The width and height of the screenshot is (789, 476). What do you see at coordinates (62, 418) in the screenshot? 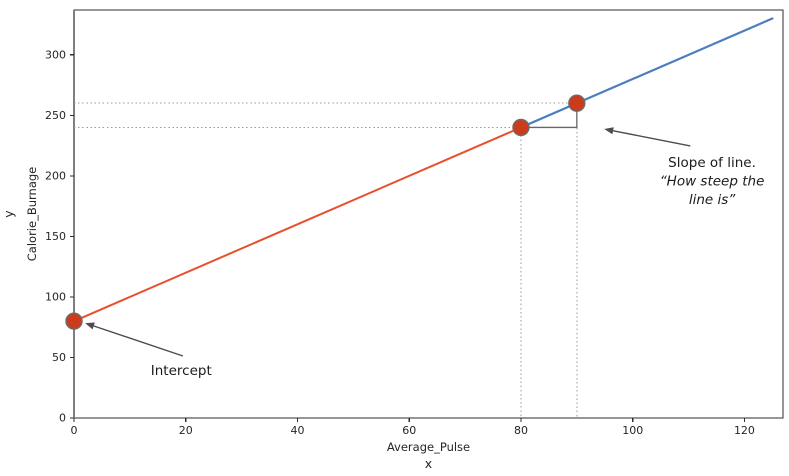
I see `y-tick-label: 0` at bounding box center [62, 418].